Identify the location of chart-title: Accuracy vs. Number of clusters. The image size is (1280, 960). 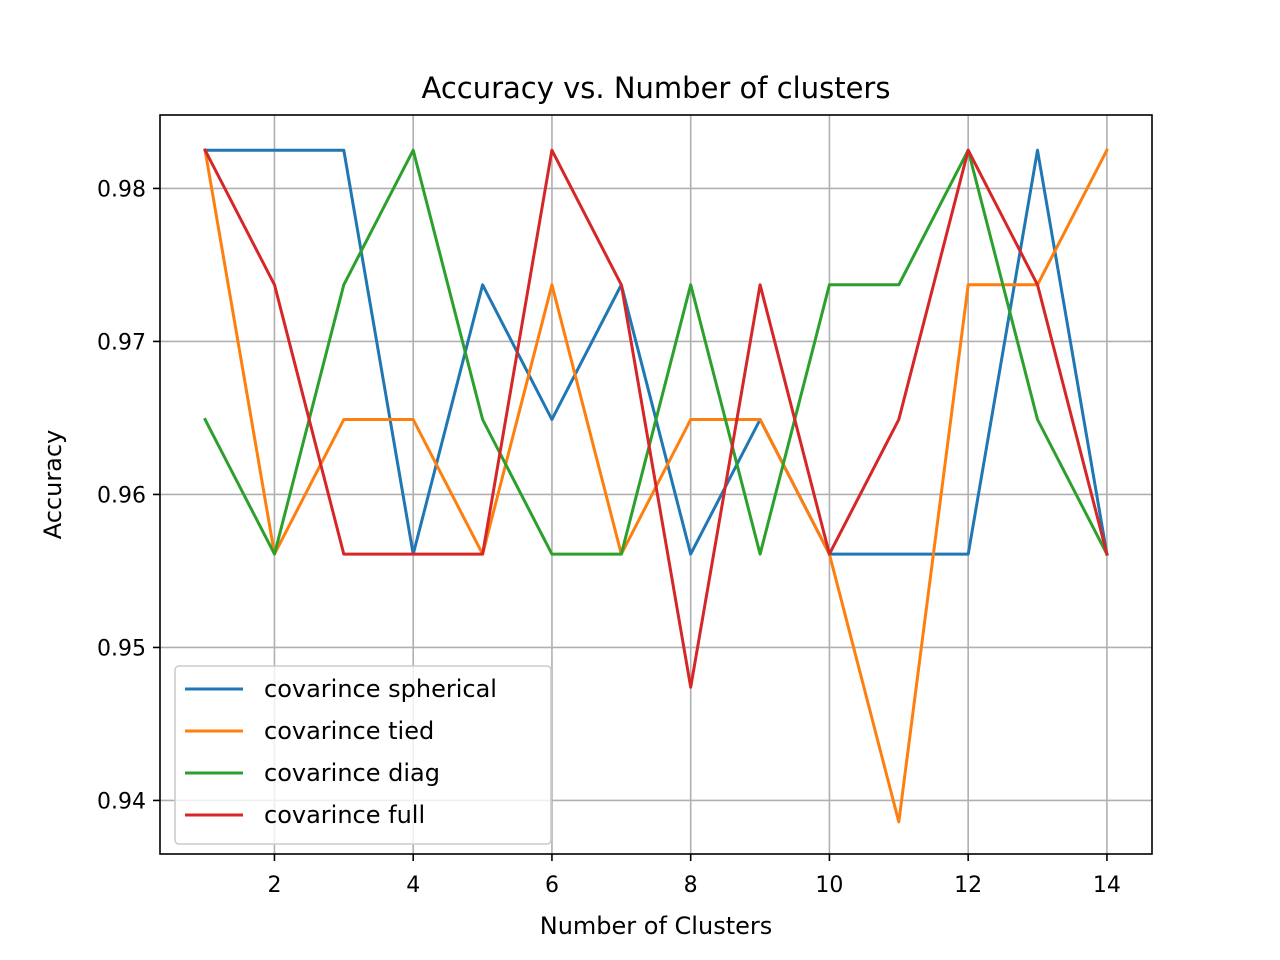
(656, 88).